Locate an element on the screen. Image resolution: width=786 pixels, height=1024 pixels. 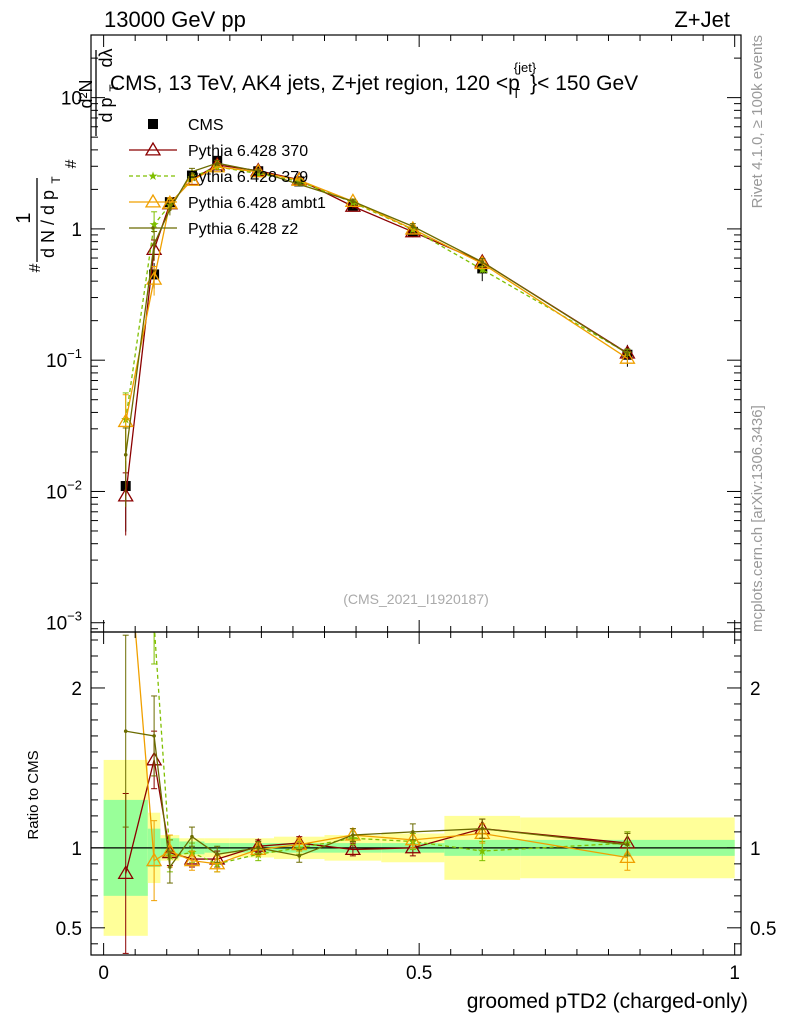
legend-entry-3: Pythia 6.428 z2 is located at coordinates (213, 229).